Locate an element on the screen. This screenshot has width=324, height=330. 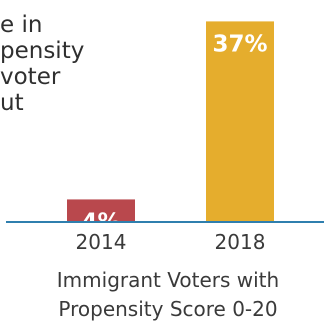
annotation-line: e in is located at coordinates (21, 25).